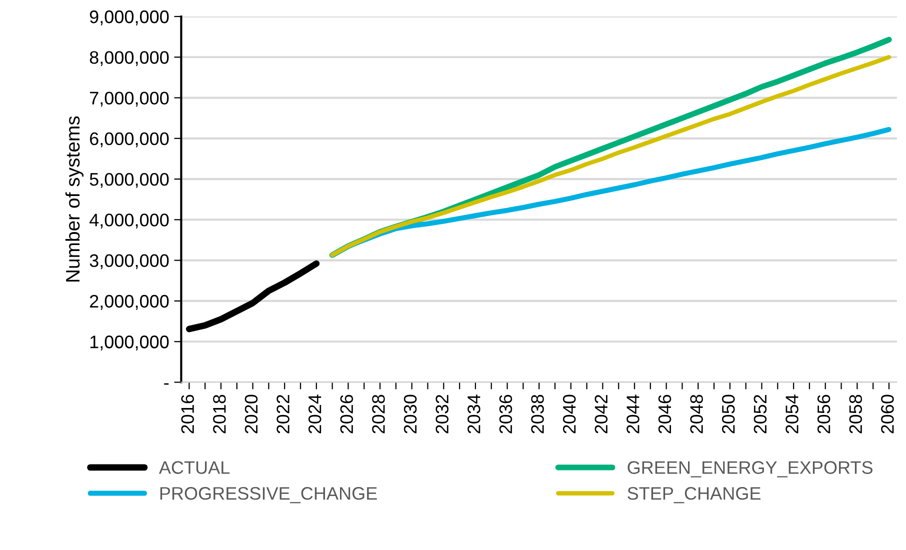  Describe the element at coordinates (823, 414) in the screenshot. I see `x-tick-label: 2056` at that location.